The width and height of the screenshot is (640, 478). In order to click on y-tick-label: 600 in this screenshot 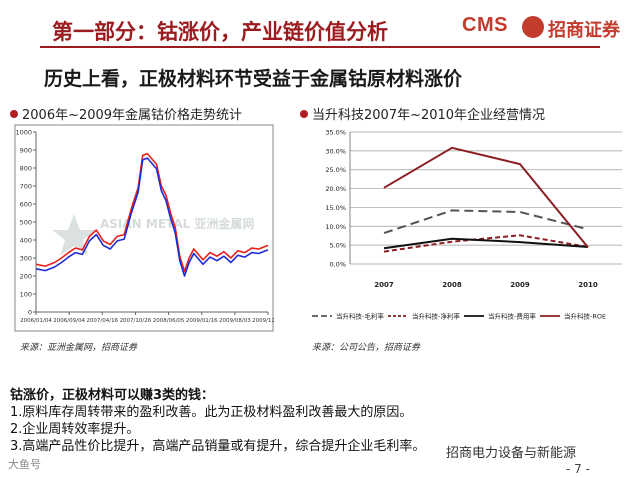, I will do `click(26, 205)`.